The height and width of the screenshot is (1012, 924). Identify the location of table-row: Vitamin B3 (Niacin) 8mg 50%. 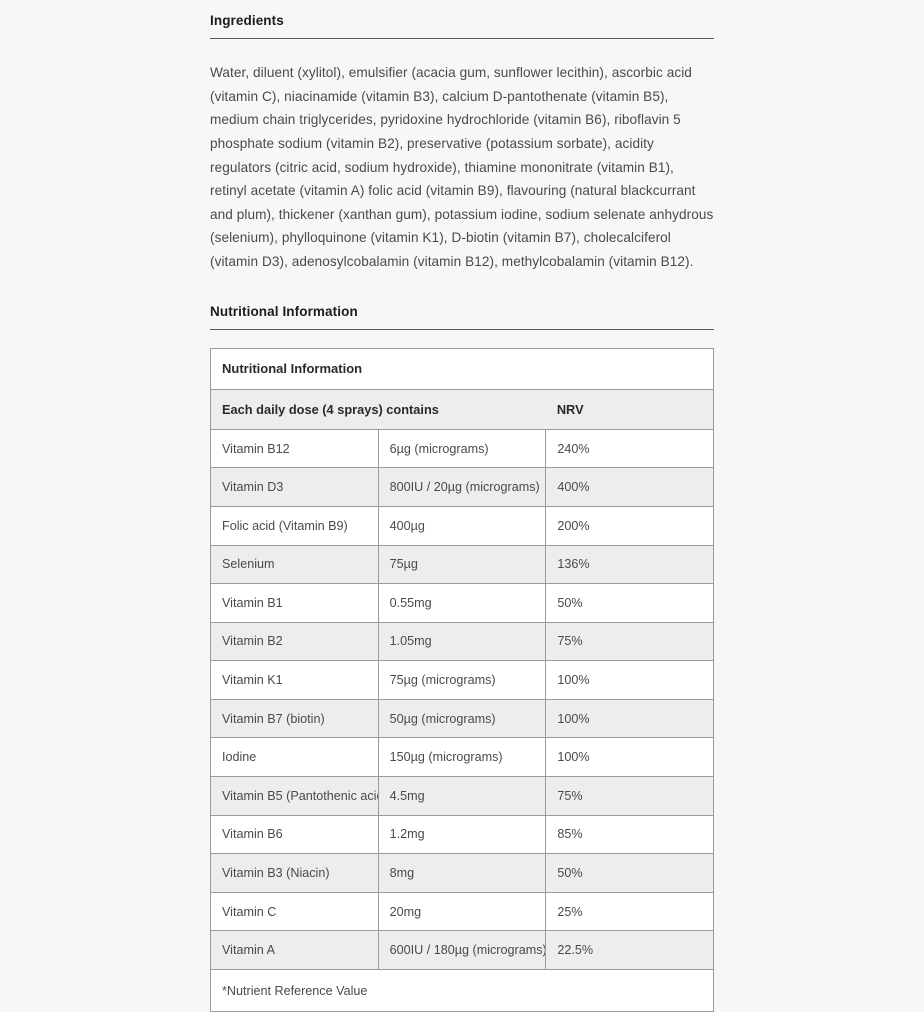
(462, 873).